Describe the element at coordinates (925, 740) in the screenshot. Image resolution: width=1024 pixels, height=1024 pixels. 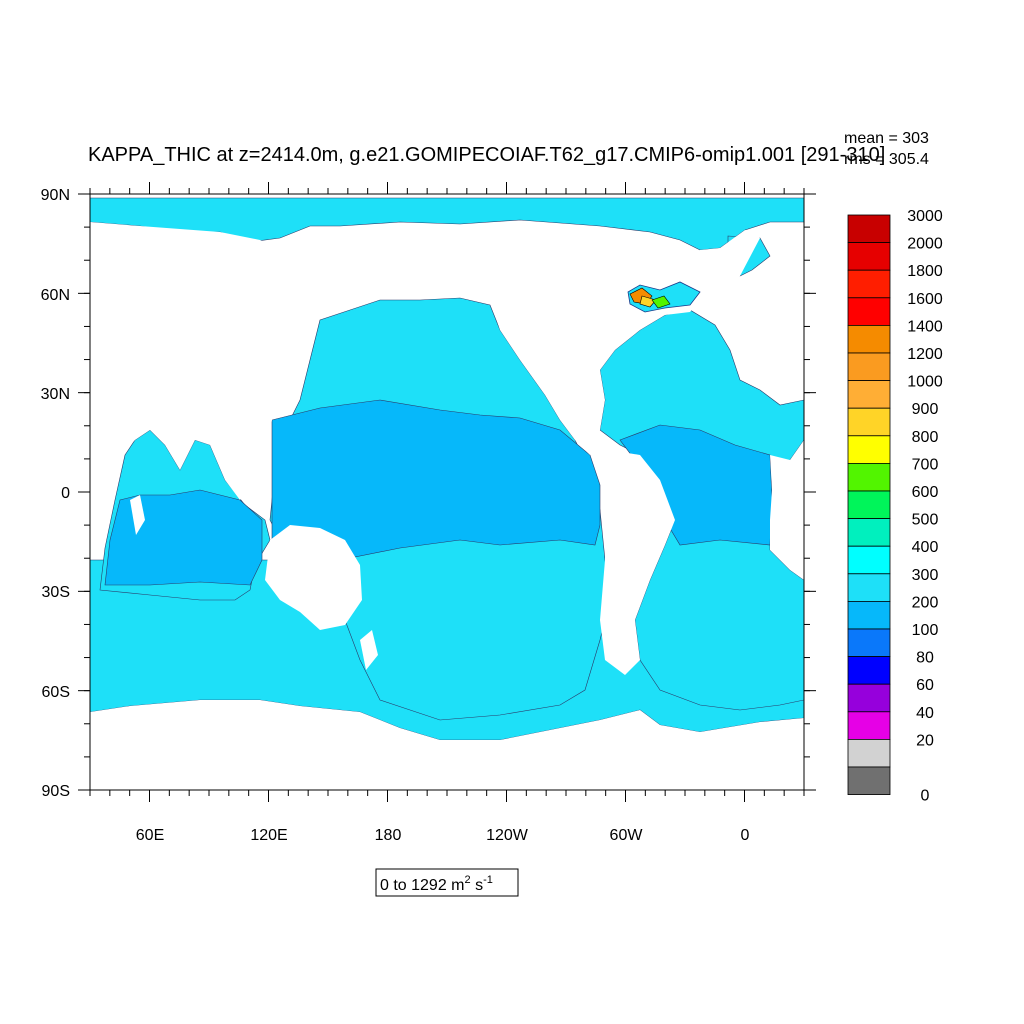
I see `colorbar-label: 20` at that location.